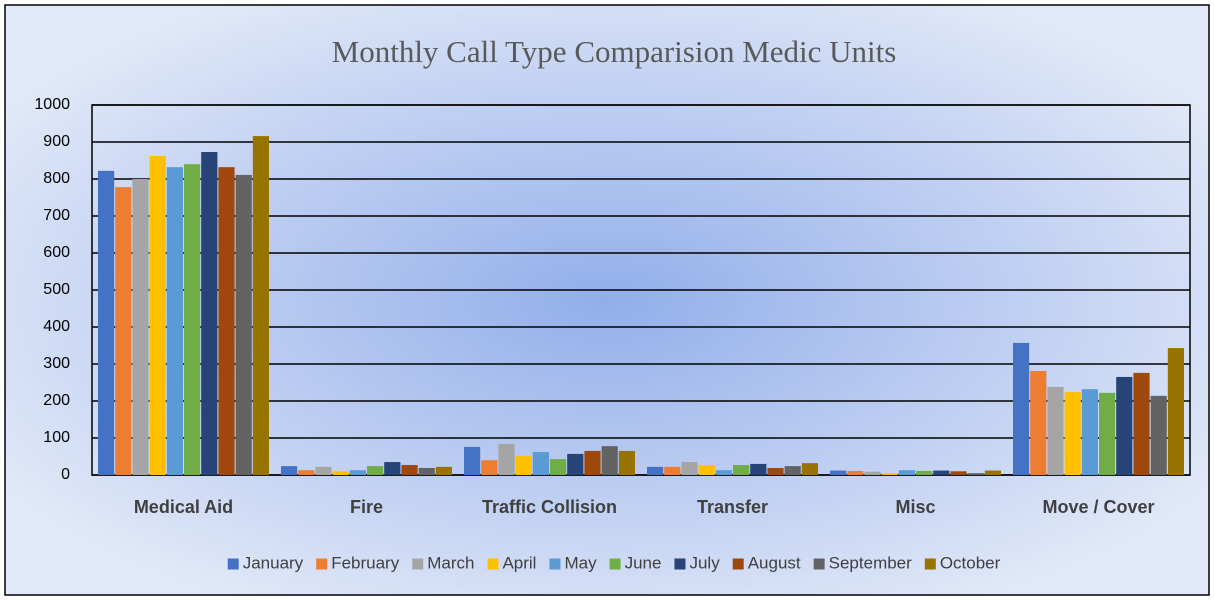 Image resolution: width=1214 pixels, height=600 pixels. What do you see at coordinates (366, 507) in the screenshot?
I see `x-tick-label: Fire` at bounding box center [366, 507].